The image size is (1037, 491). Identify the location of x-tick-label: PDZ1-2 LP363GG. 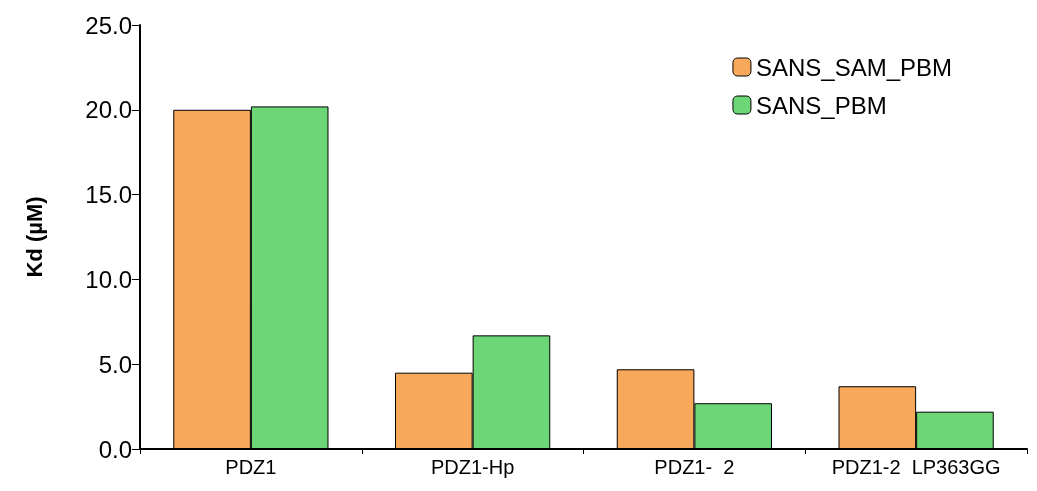
(916, 467).